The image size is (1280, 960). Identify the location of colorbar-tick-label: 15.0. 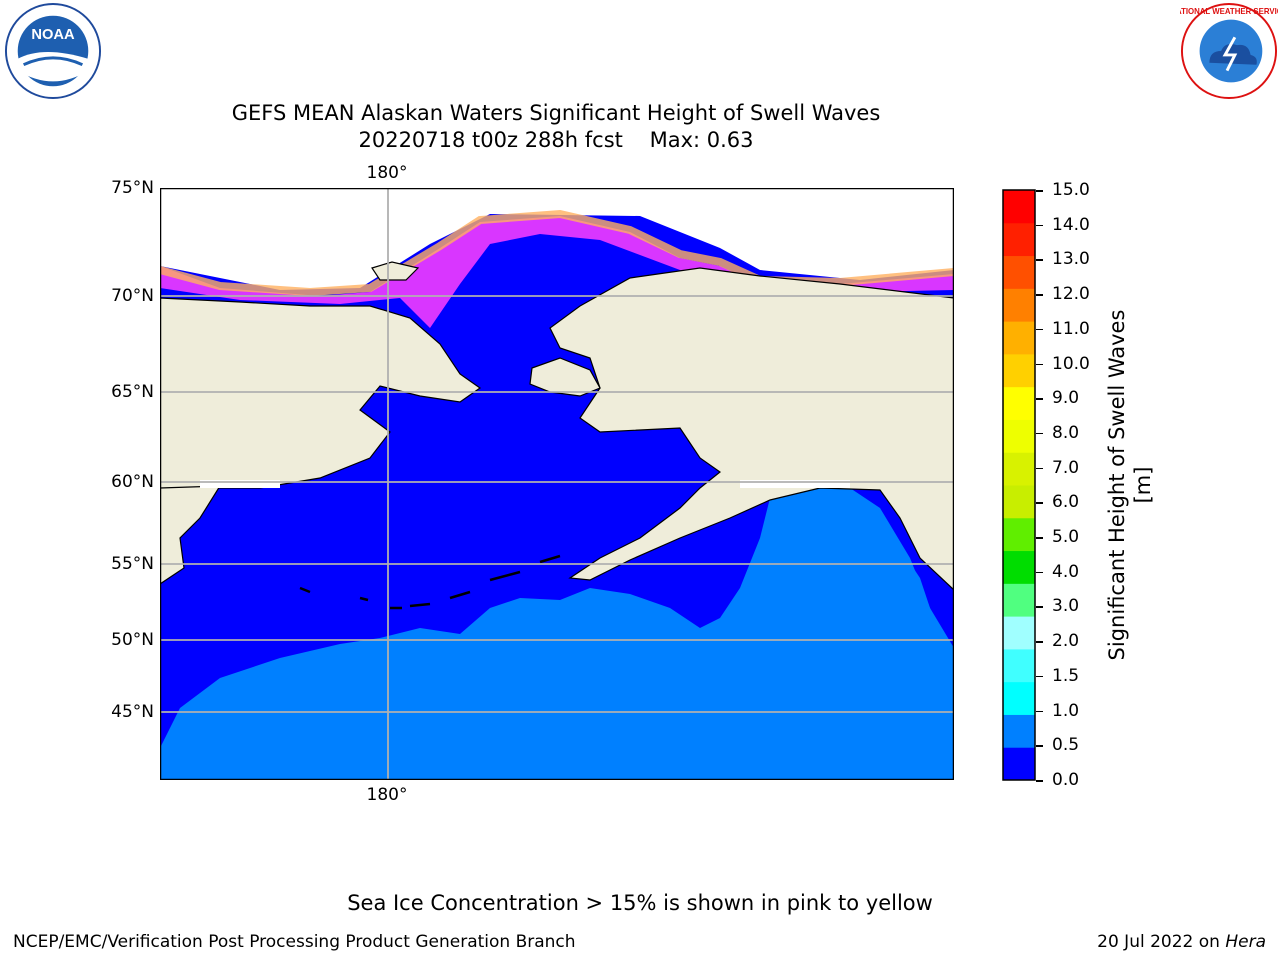
(1071, 190).